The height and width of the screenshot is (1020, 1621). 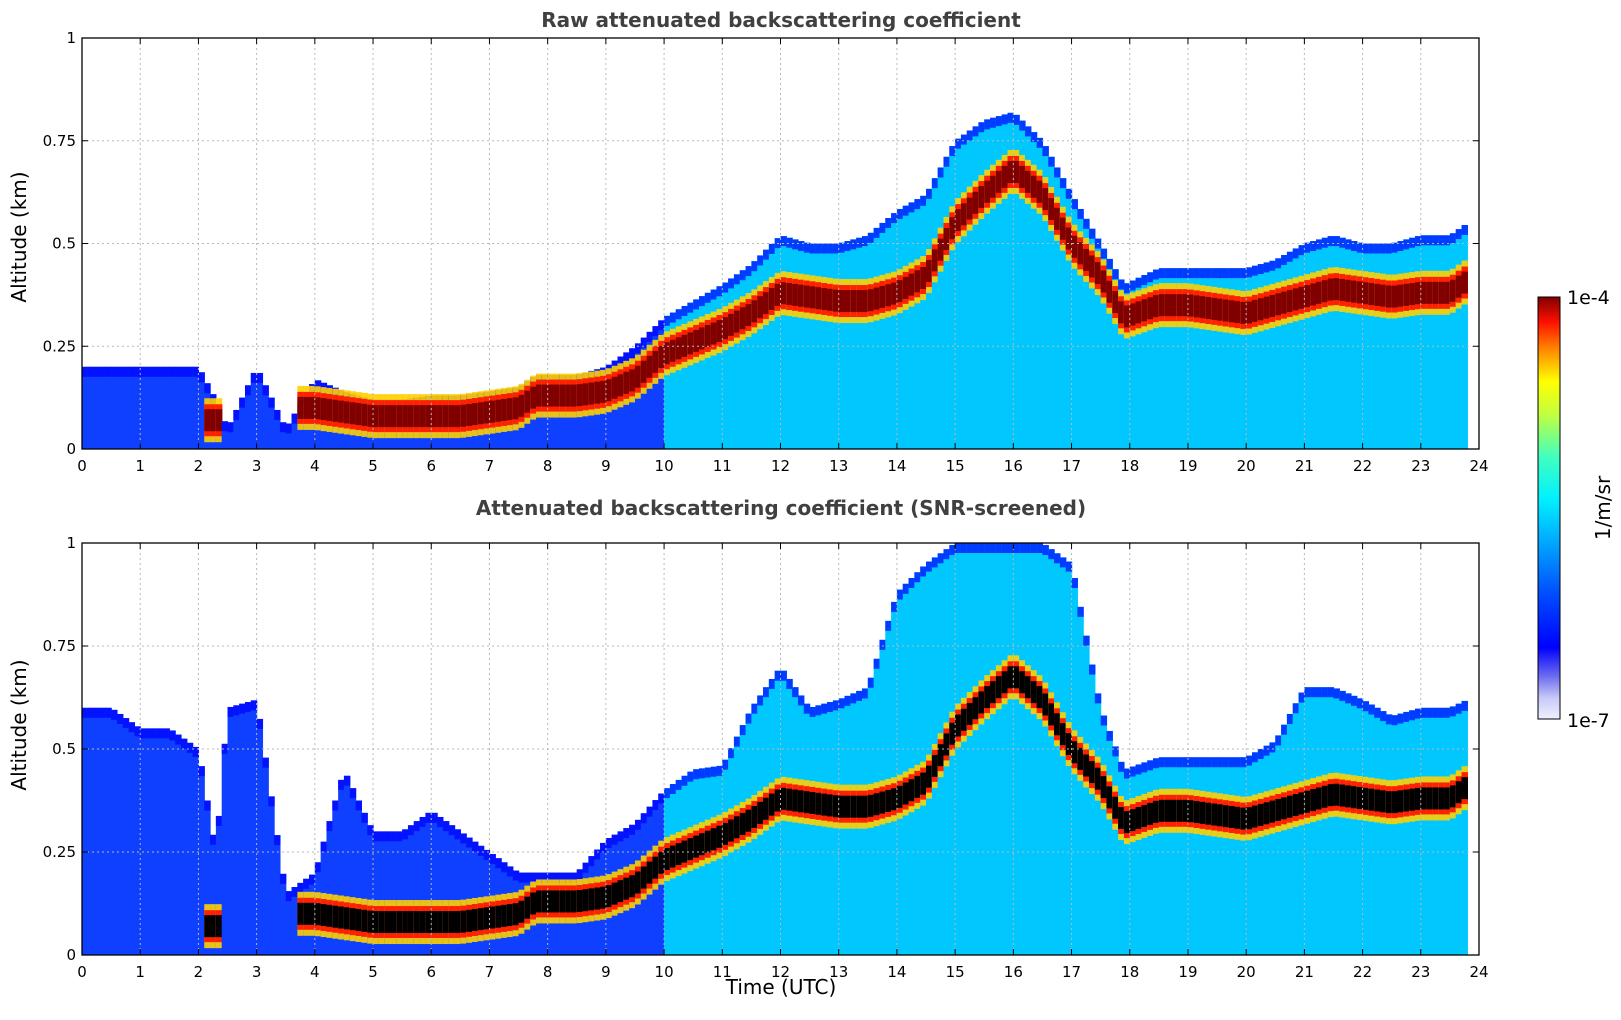 I want to click on colorbar-max-label: 1e-4, so click(x=1588, y=298).